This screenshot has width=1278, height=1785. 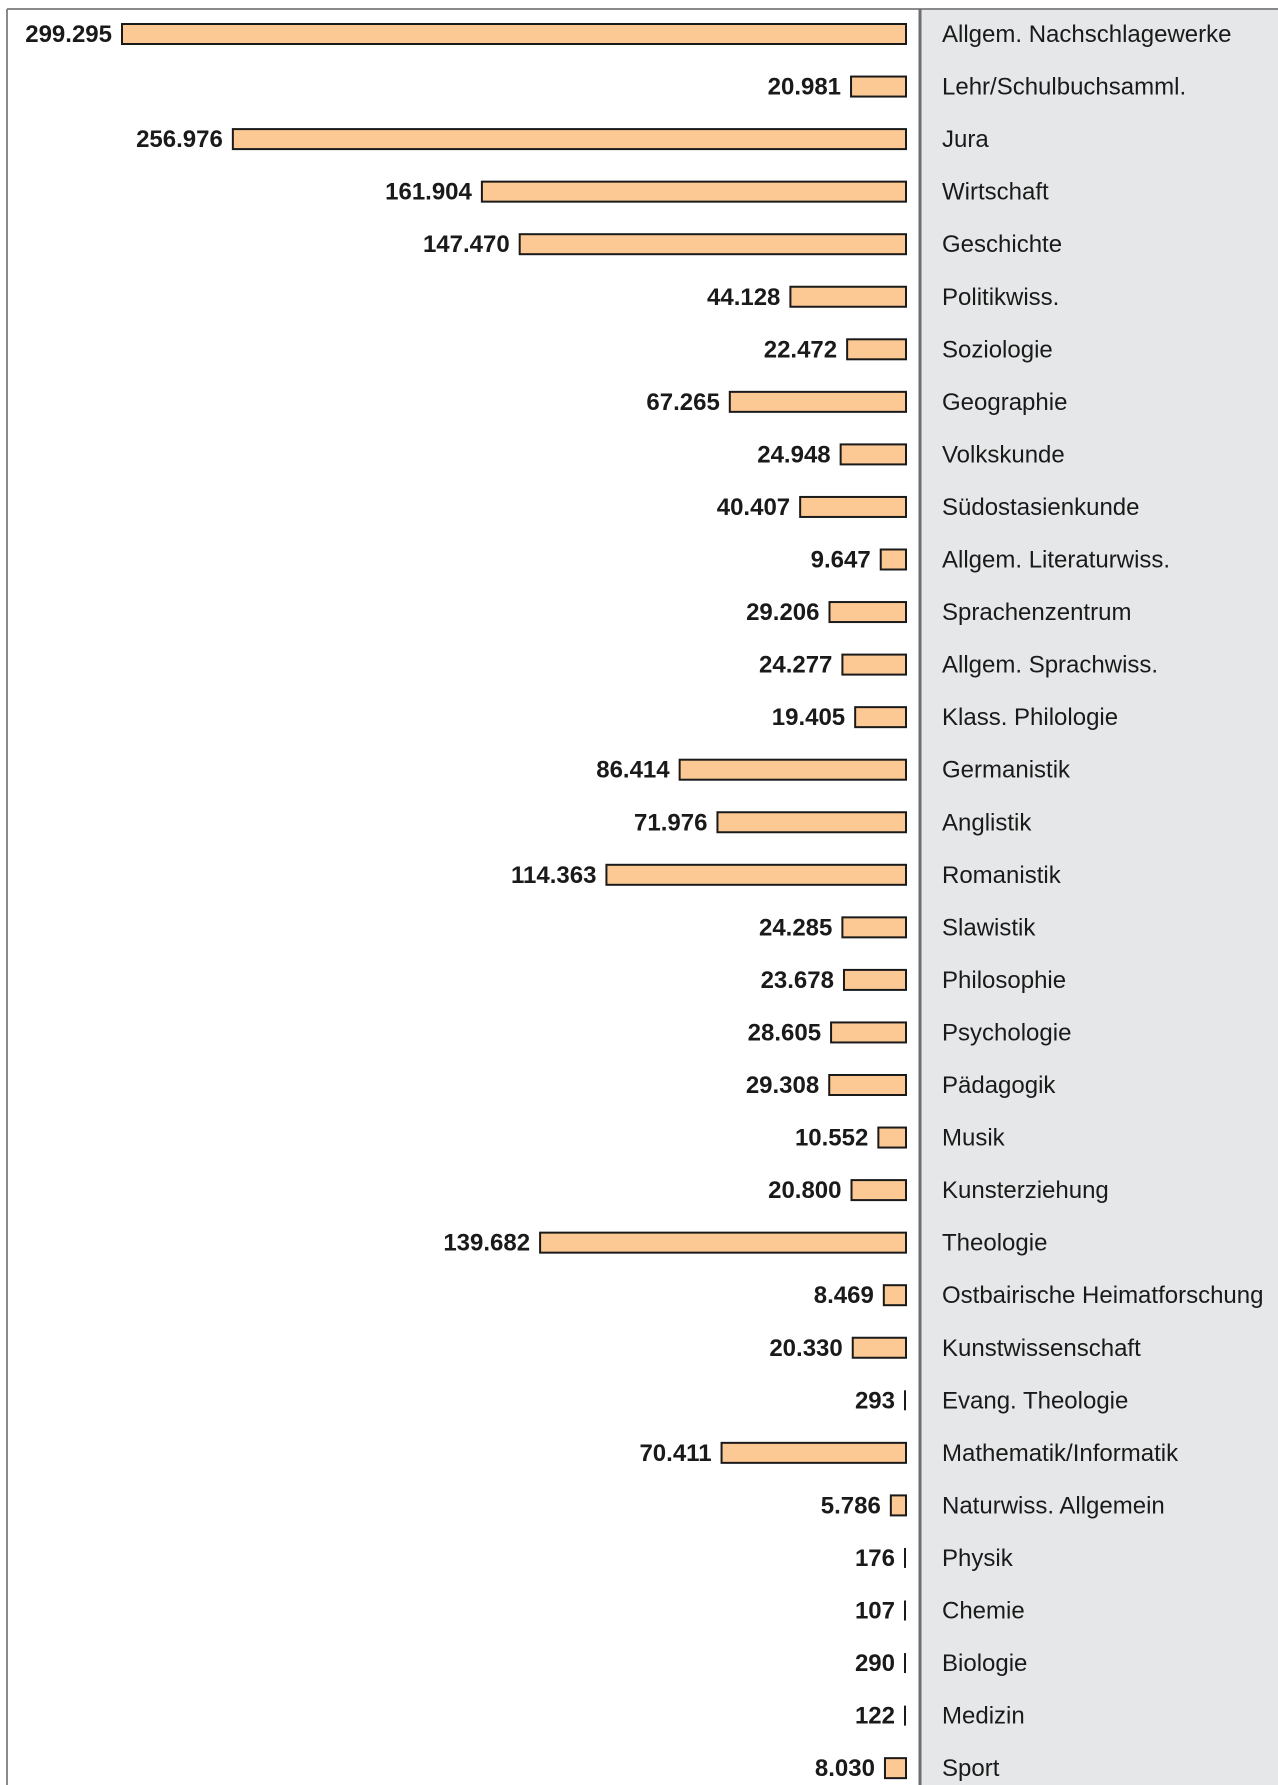 I want to click on bar-value-label: 20.981, so click(x=804, y=87).